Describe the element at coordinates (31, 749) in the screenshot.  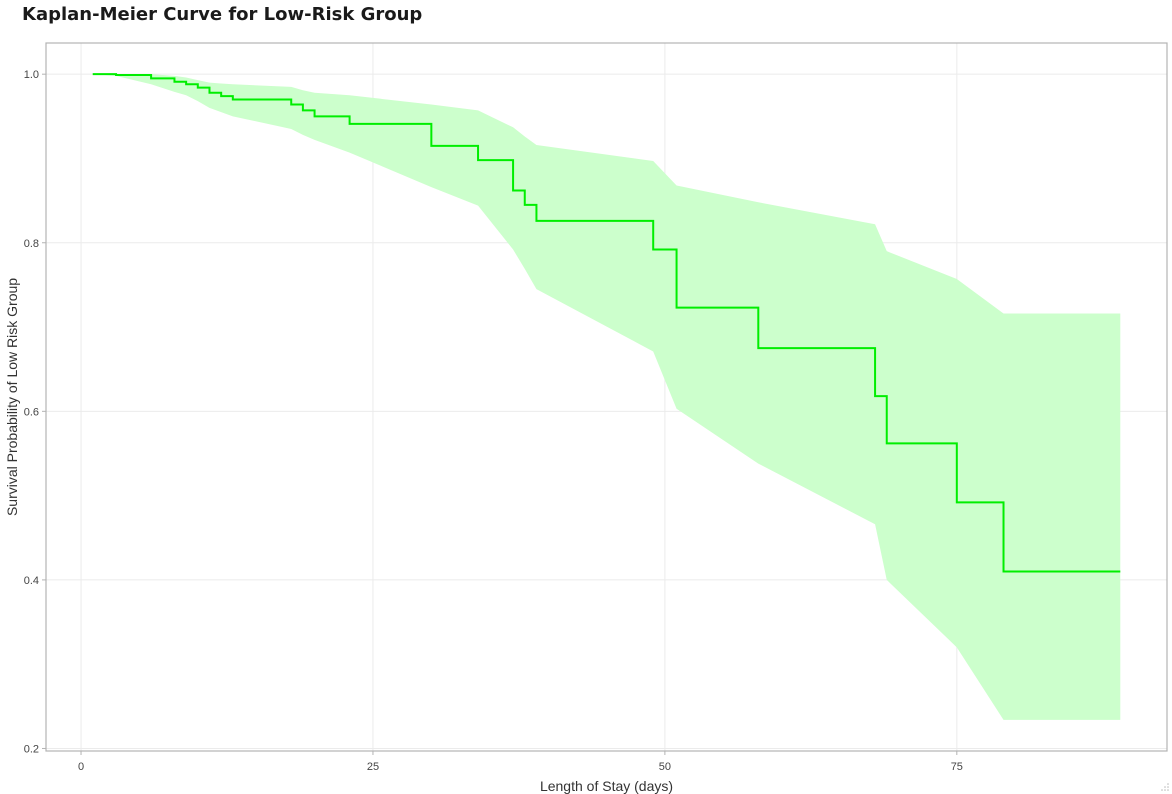
I see `y-tick-label: 0.2` at that location.